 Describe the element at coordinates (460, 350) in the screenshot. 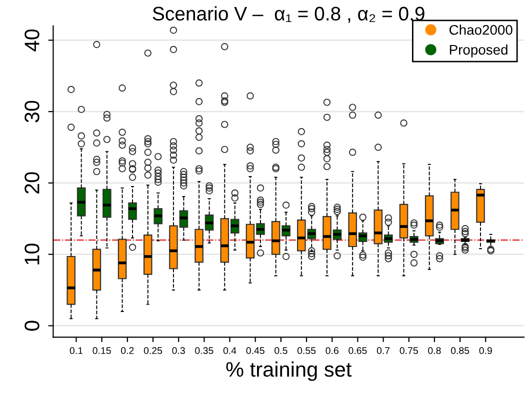

I see `x-tick-label: 0.85` at that location.